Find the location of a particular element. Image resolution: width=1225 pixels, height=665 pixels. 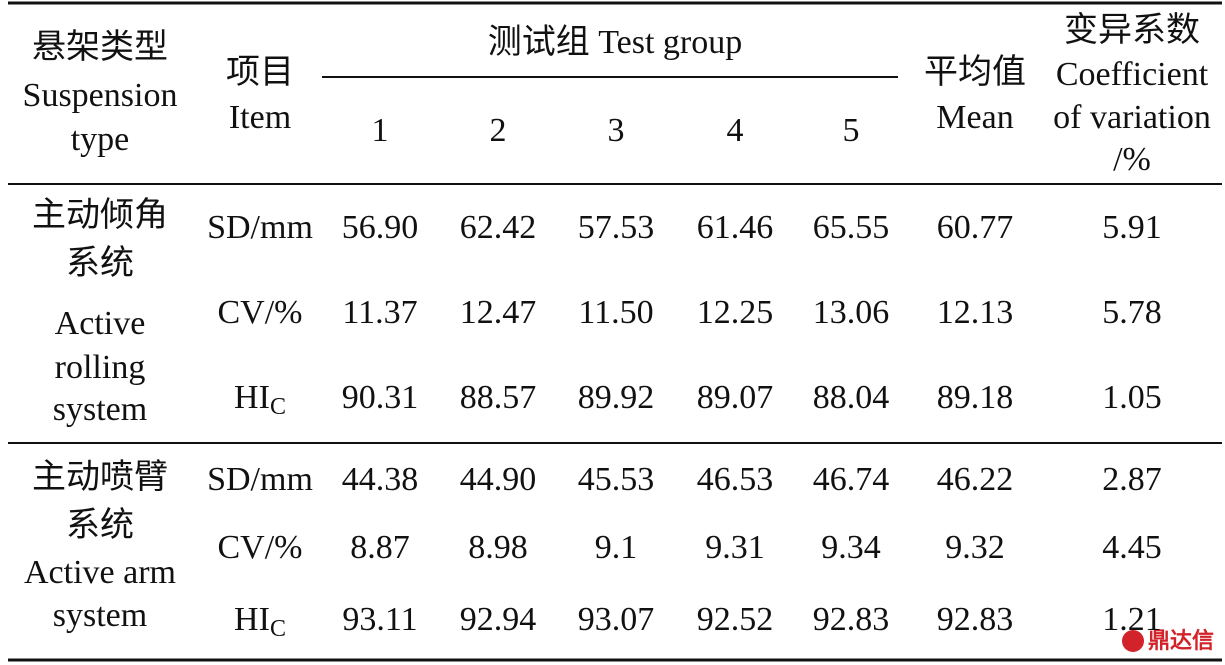

cell-value: 9.1 is located at coordinates (616, 547).